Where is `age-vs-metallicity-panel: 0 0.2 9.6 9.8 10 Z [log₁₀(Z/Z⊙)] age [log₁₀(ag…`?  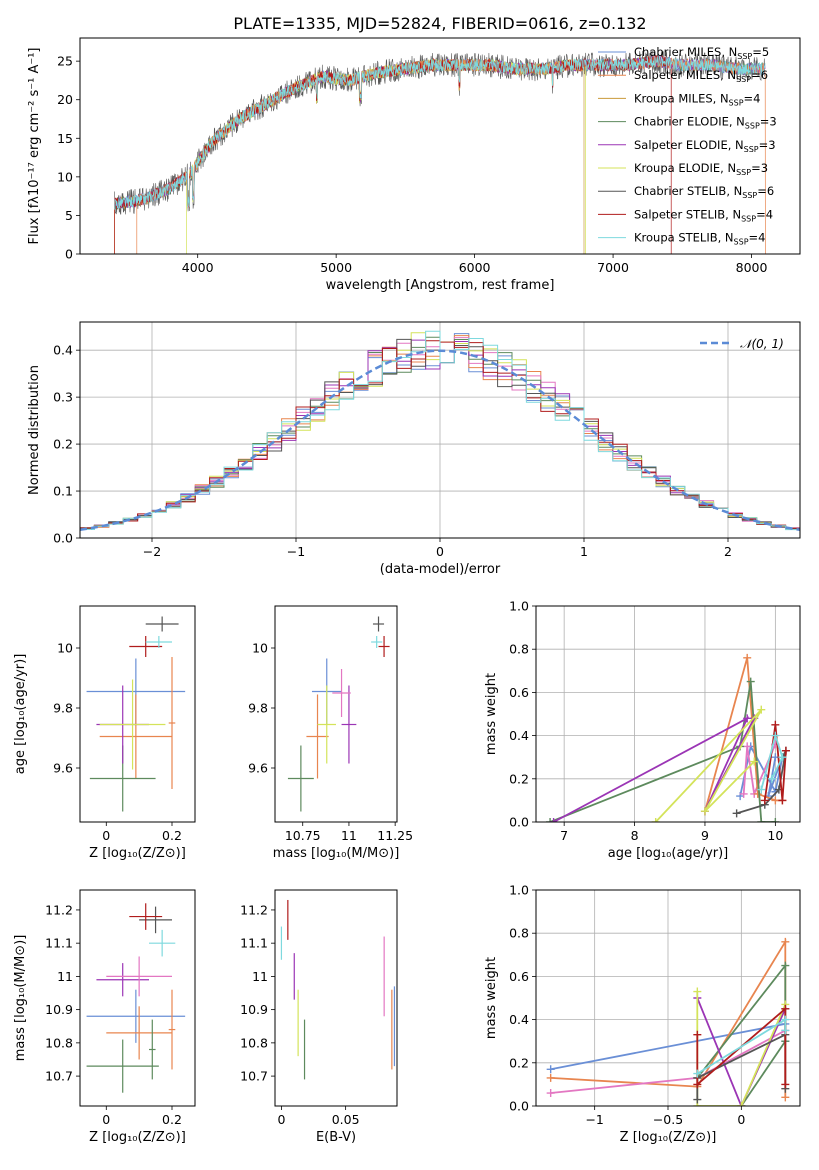 age-vs-metallicity-panel: 0 0.2 9.6 9.8 10 Z [log₁₀(Z/Z⊙)] age [log₁₀(ag… is located at coordinates (104, 733).